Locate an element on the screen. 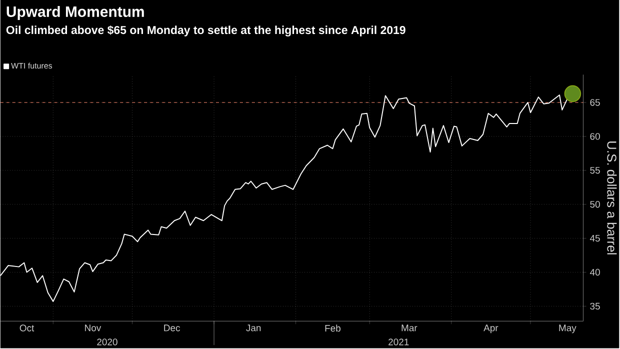 The image size is (620, 349). x-tick-label: Feb is located at coordinates (332, 328).